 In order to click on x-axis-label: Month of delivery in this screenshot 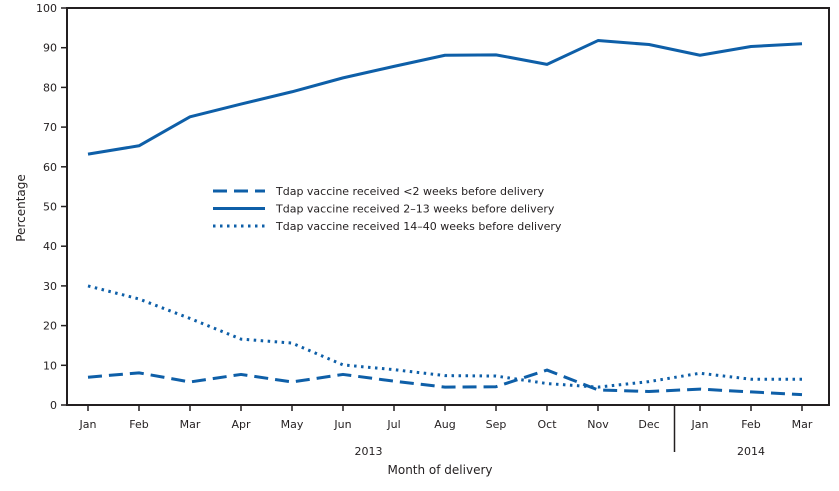, I will do `click(440, 470)`.